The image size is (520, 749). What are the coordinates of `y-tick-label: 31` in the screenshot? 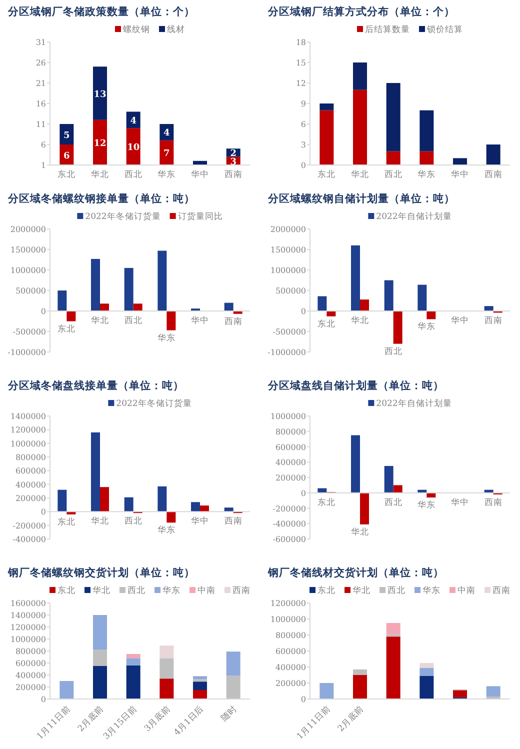 It's located at (41, 42).